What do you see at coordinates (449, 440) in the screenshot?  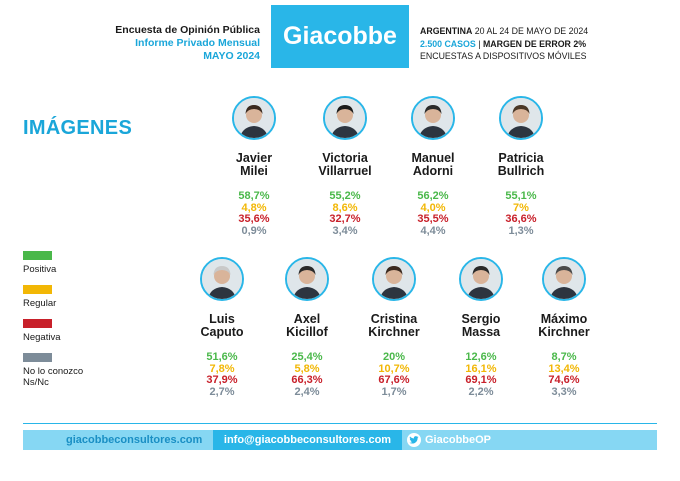 I see `twitter-link: GiacobbeOP` at bounding box center [449, 440].